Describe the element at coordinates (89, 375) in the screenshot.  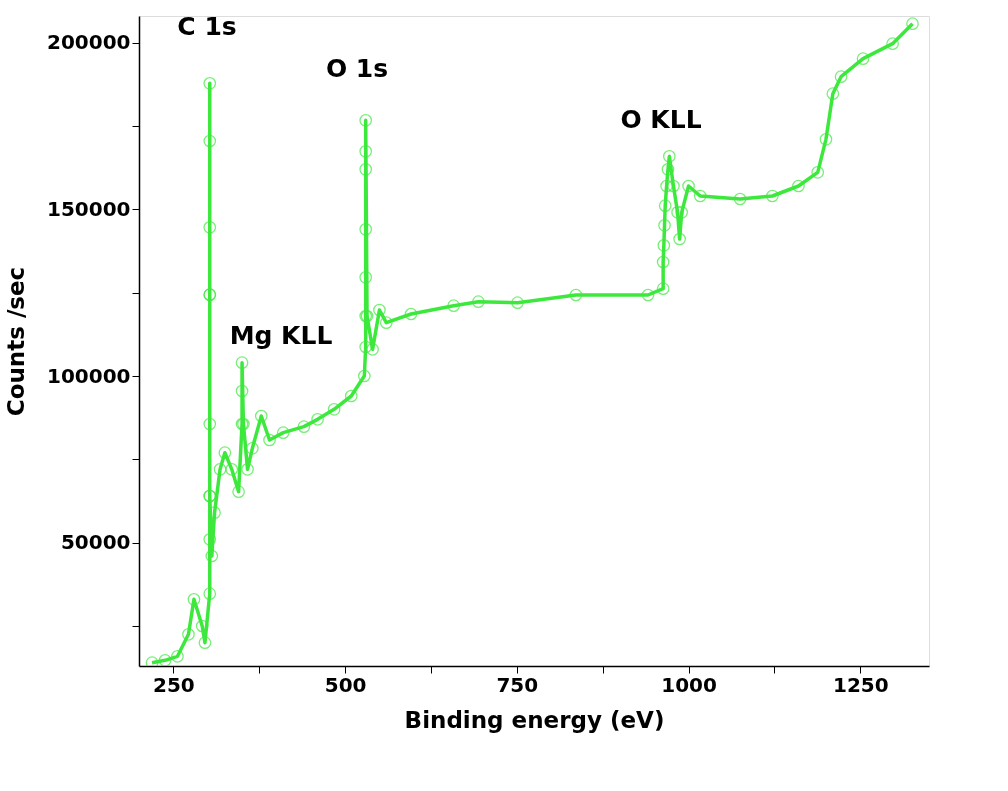
I see `y-tick-label: 100000` at that location.